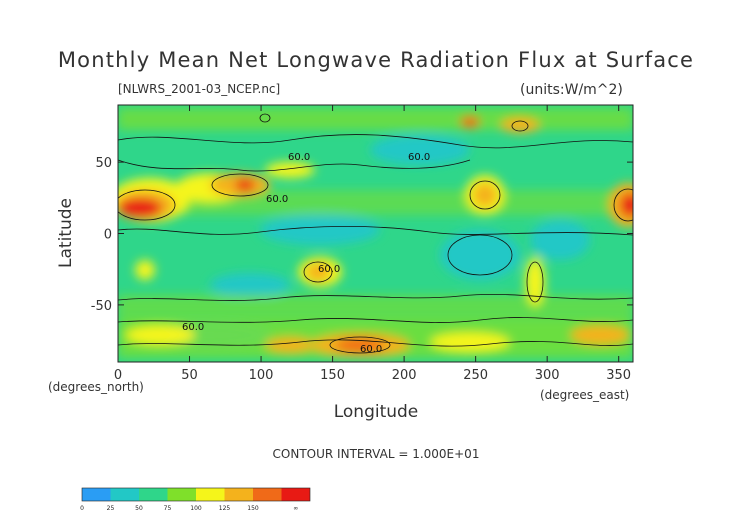 The height and width of the screenshot is (532, 752). Describe the element at coordinates (167, 508) in the screenshot. I see `colorbar-label: 75` at that location.